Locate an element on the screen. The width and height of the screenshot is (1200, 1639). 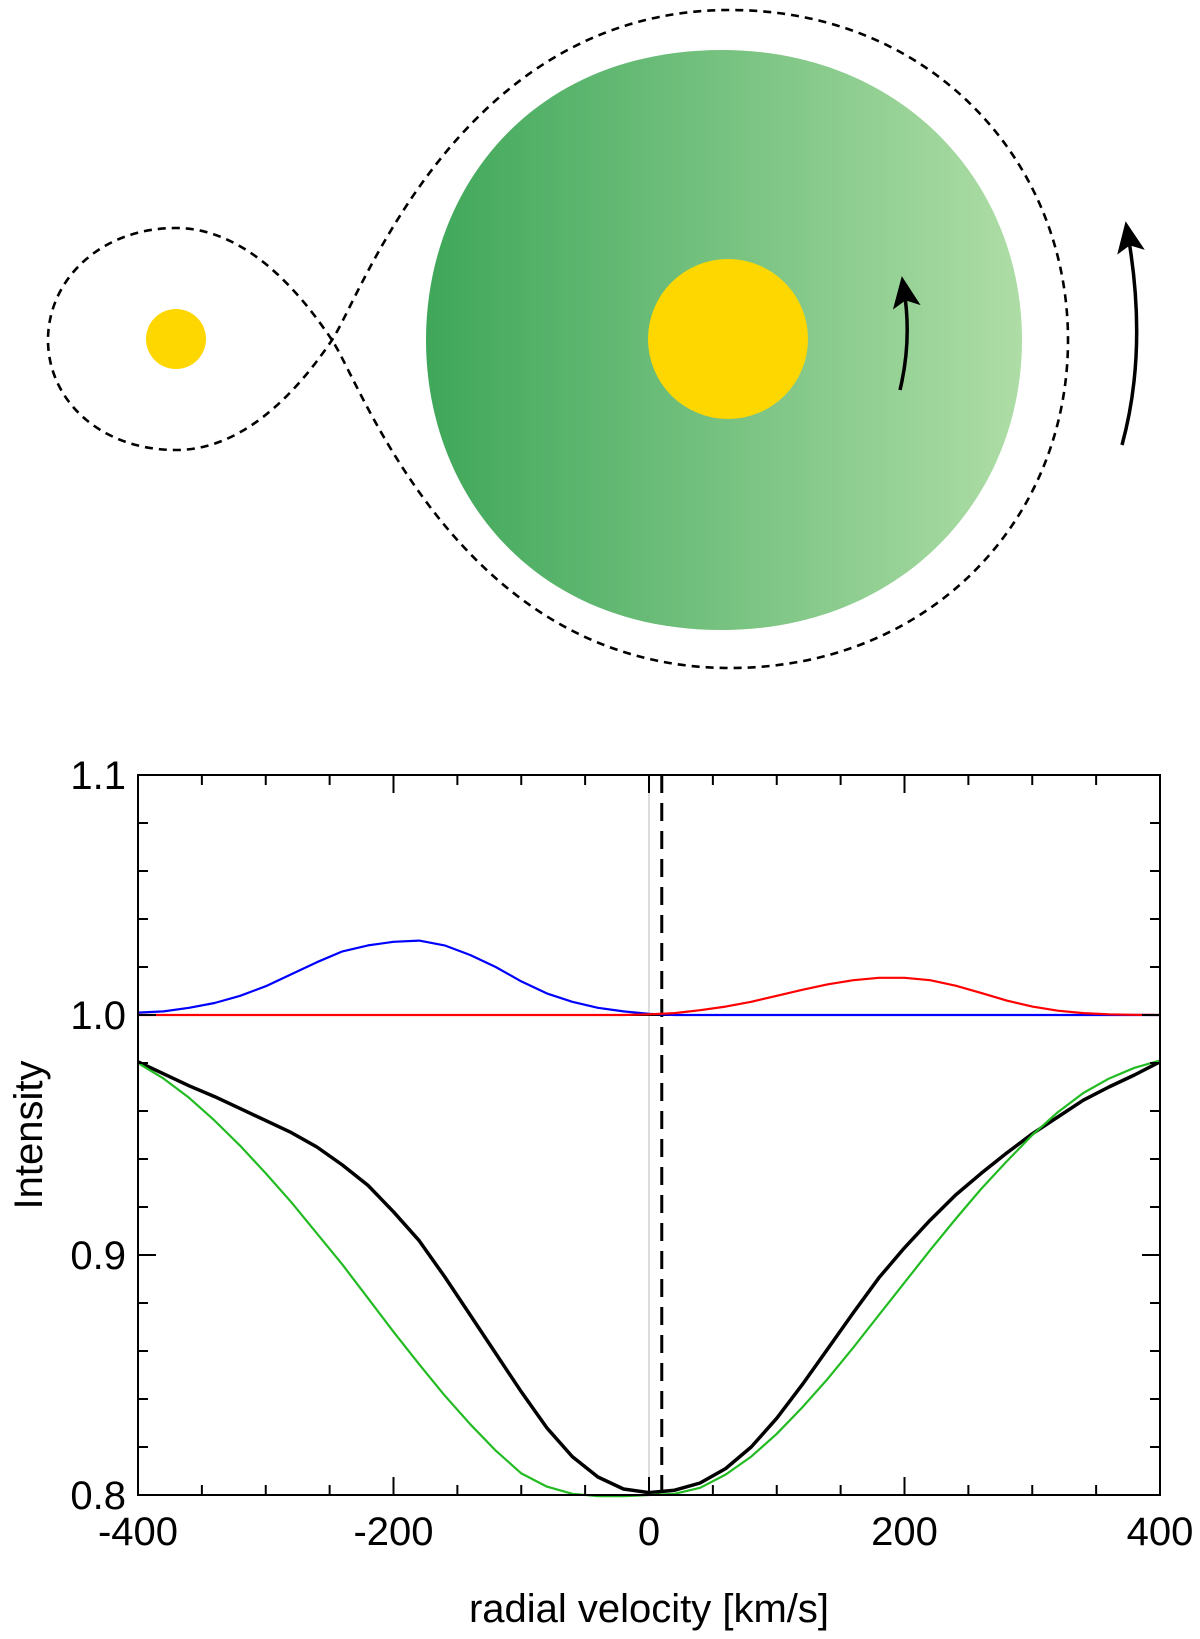
x-axis-label: radial velocity [km/s] is located at coordinates (649, 1609).